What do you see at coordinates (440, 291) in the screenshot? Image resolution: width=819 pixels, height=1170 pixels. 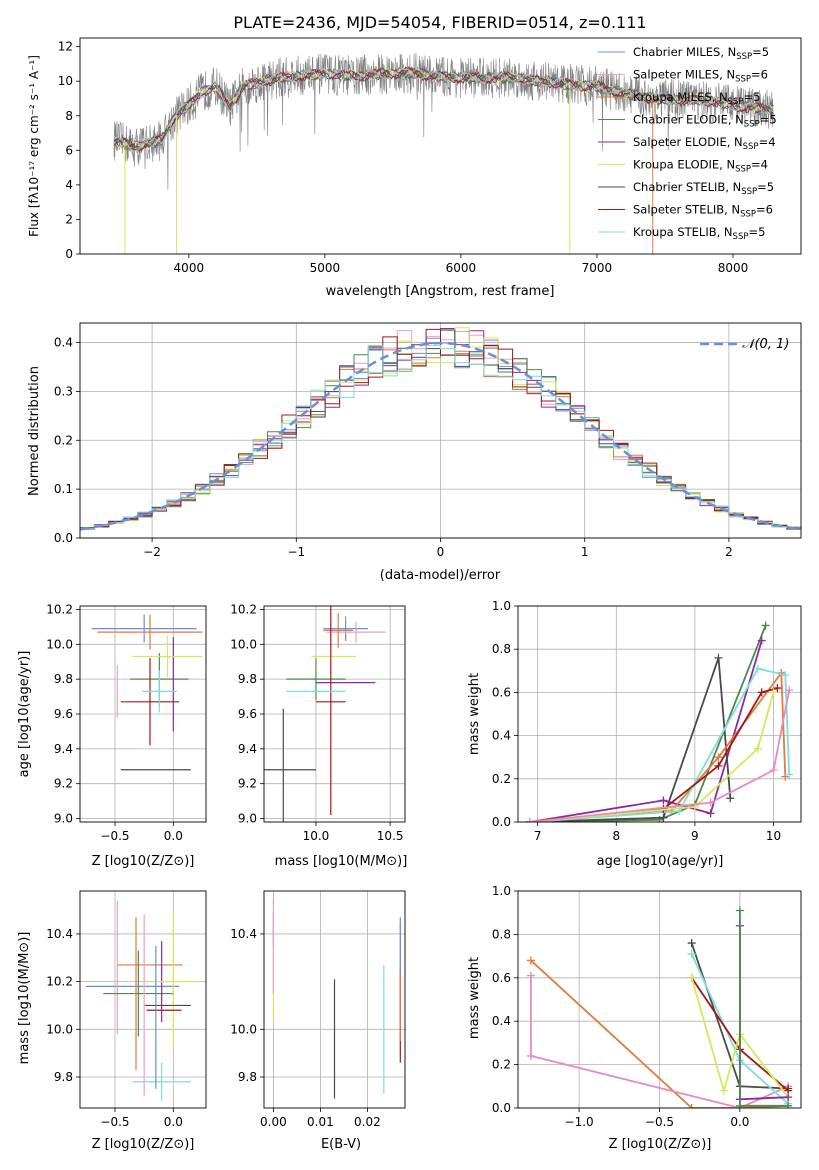 I see `spectrum-xlabel: wavelength [Angstrom, rest frame]` at bounding box center [440, 291].